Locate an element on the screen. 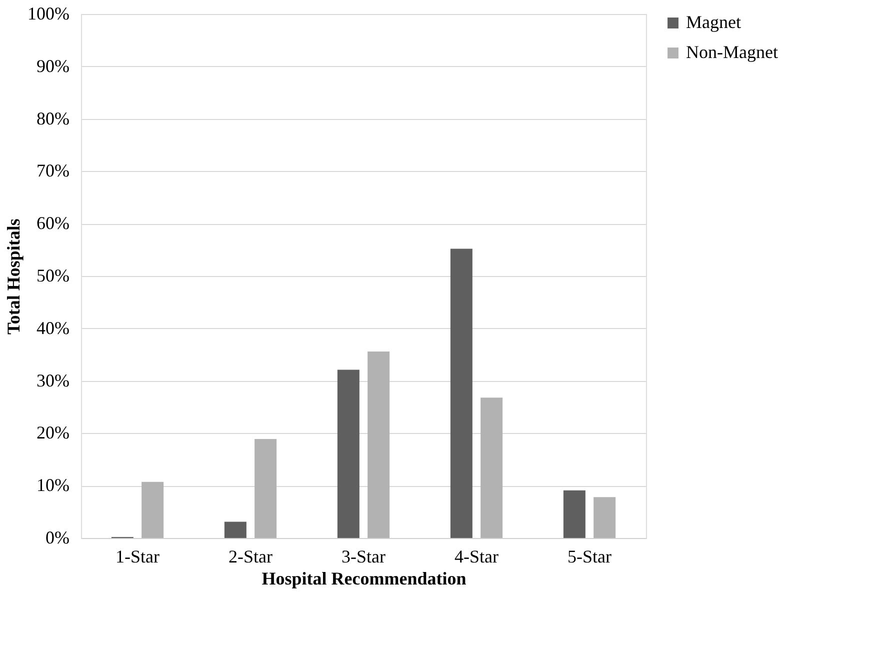 The image size is (893, 658). y-tick-label: 40% is located at coordinates (53, 328).